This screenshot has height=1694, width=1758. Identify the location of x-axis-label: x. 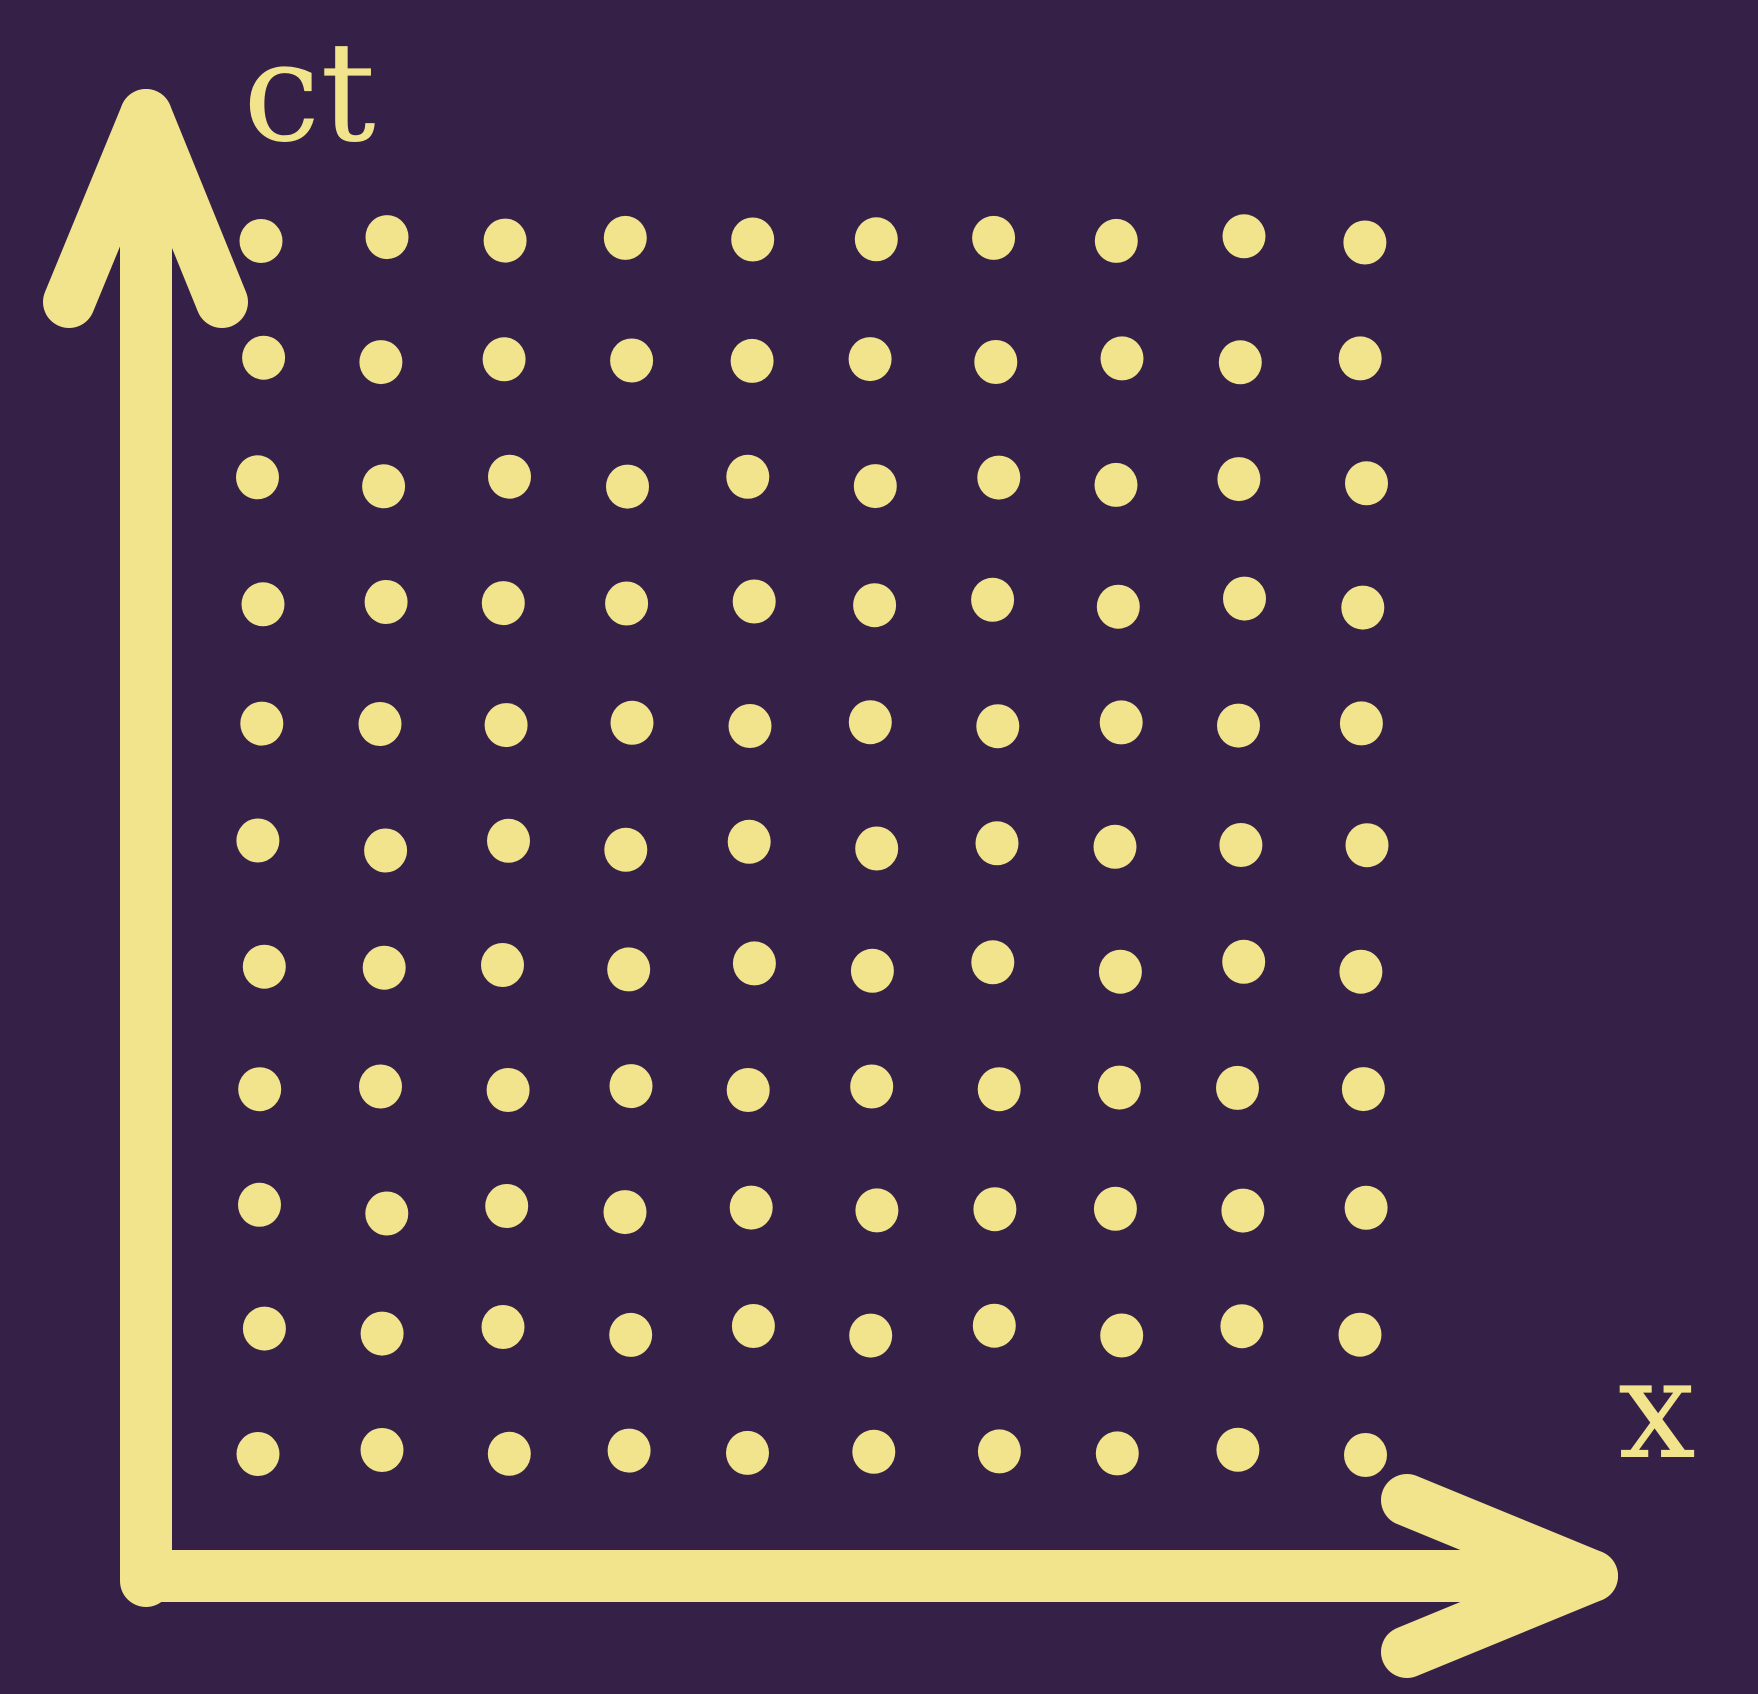
(1657, 1409).